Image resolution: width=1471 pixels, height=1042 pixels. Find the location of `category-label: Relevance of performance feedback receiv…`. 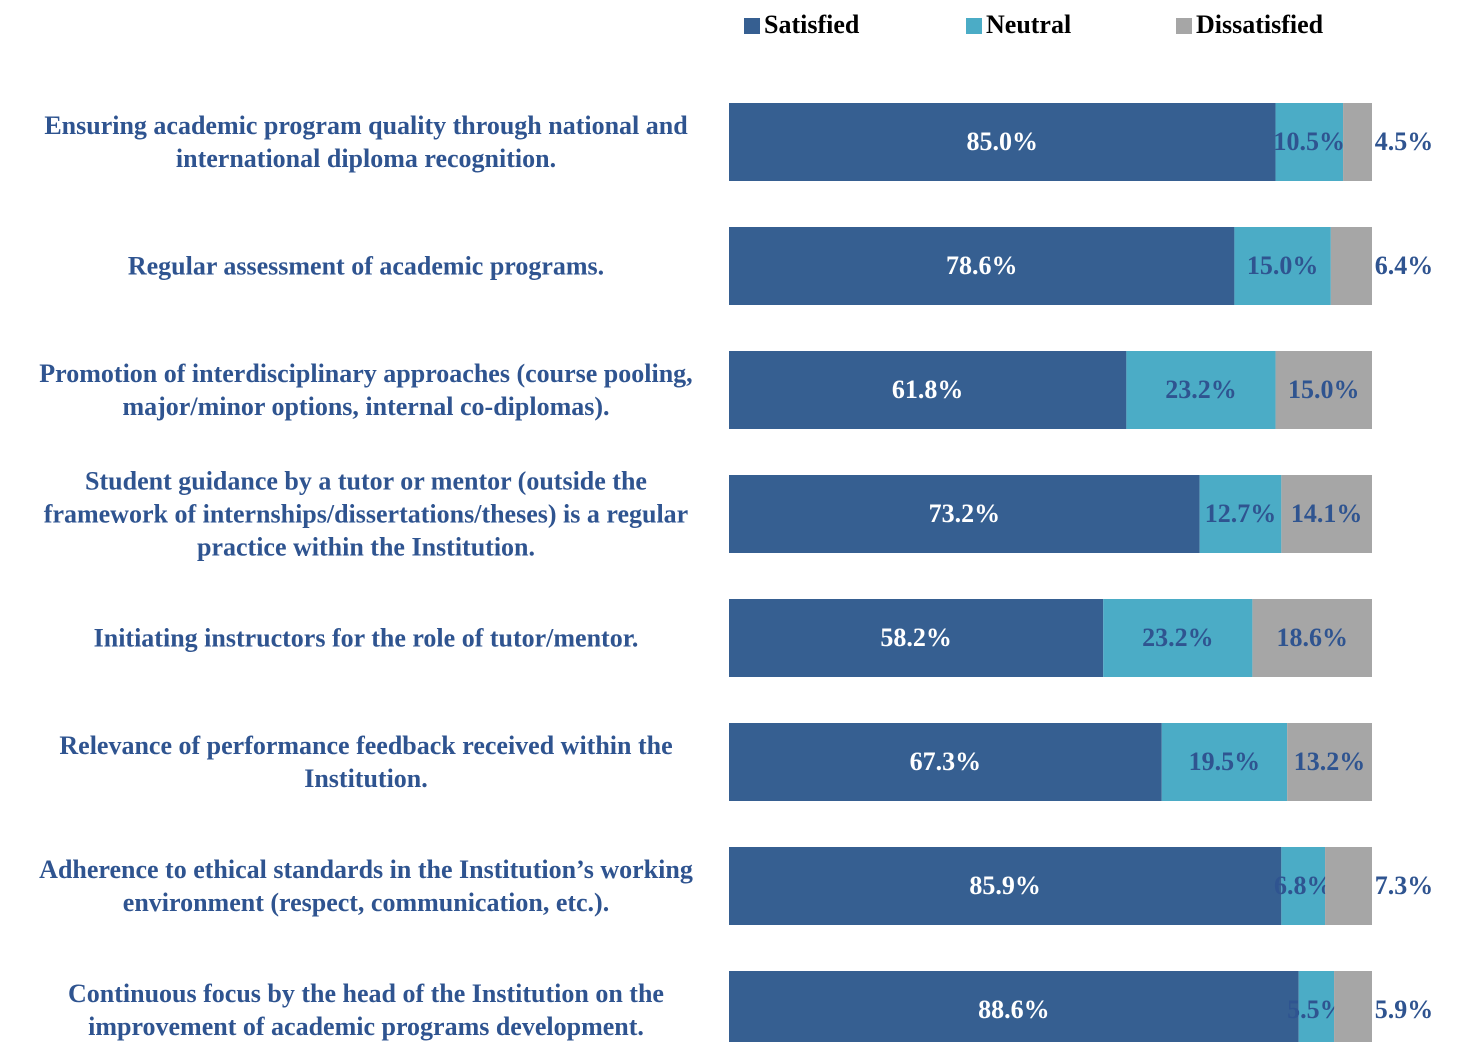

category-label: Relevance of performance feedback receiv… is located at coordinates (366, 762).